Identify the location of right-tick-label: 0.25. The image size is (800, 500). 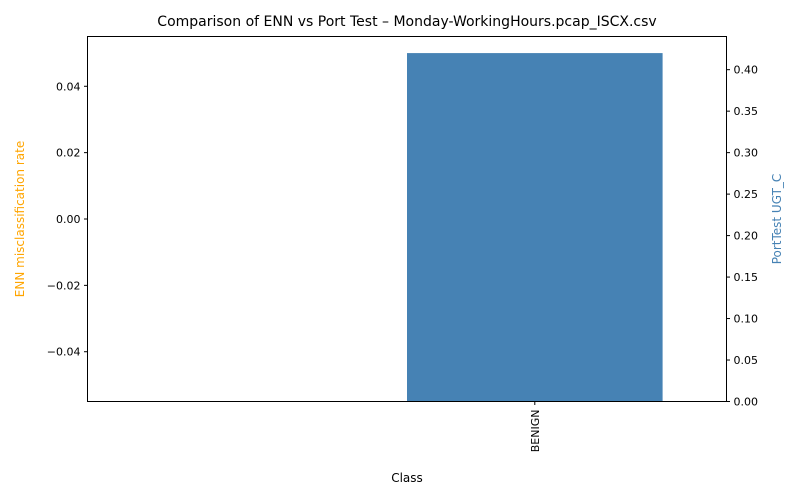
(746, 194).